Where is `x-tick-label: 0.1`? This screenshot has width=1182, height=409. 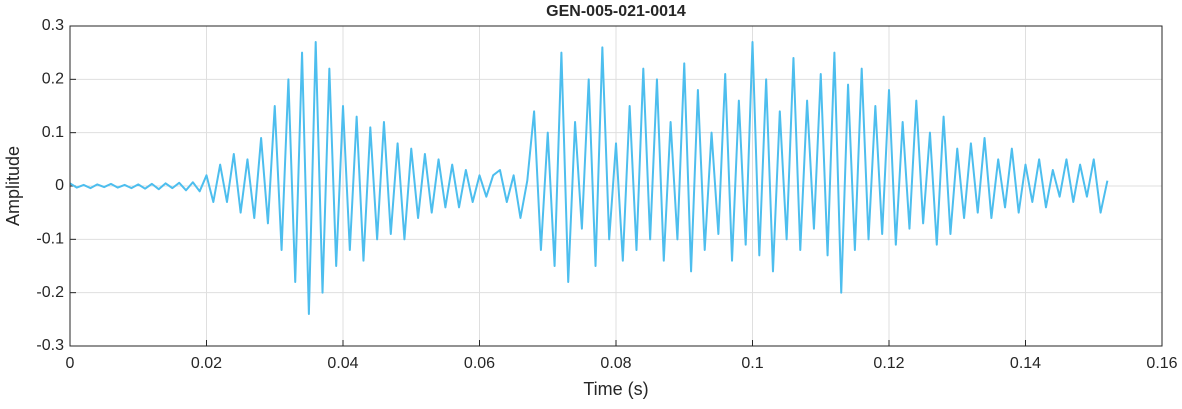
x-tick-label: 0.1 is located at coordinates (752, 363).